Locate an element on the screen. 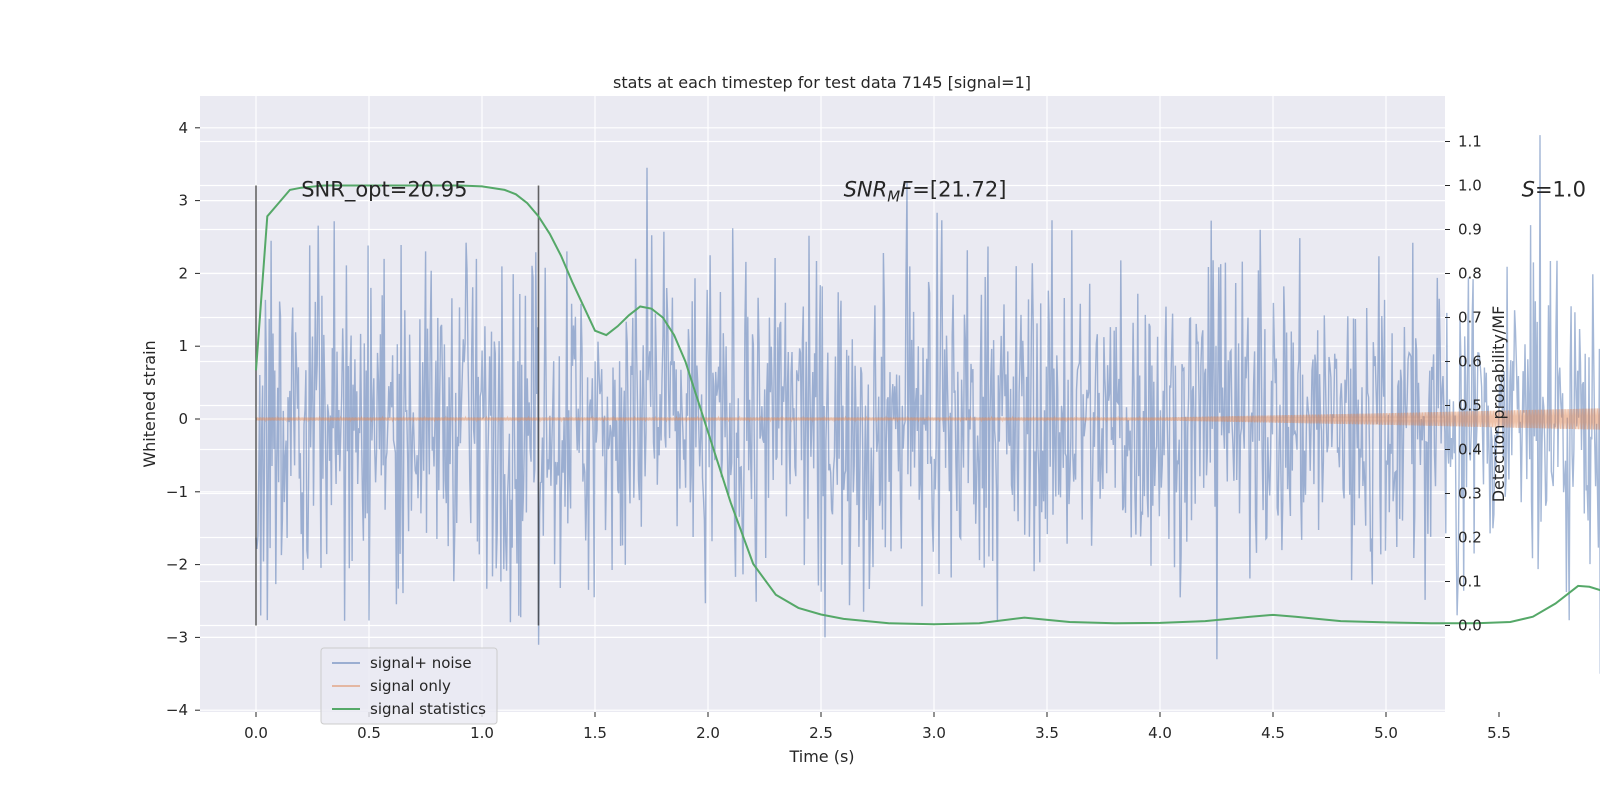 The width and height of the screenshot is (1600, 800). annotation-text: S=1.0 is located at coordinates (1554, 190).